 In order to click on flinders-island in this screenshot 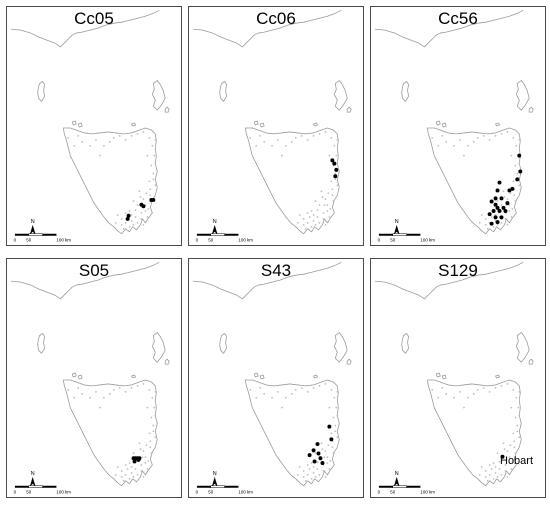, I will do `click(522, 95)`.